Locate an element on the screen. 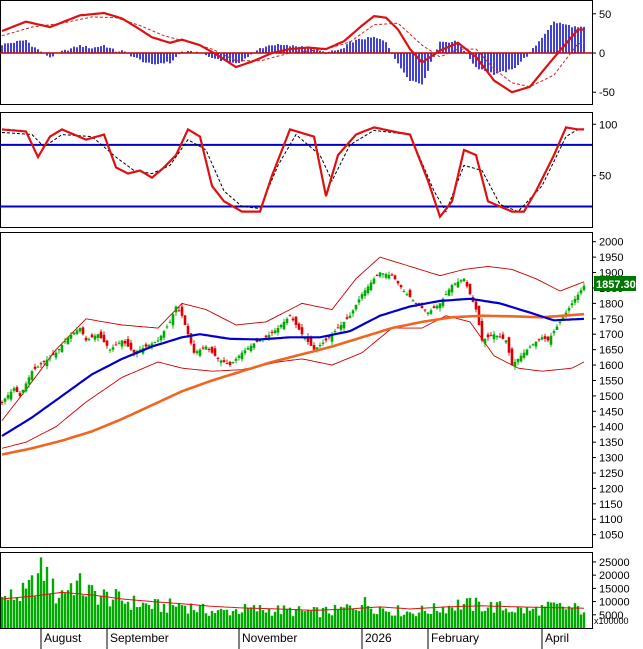 This screenshot has width=643, height=649. date-tick-label: April is located at coordinates (557, 638).